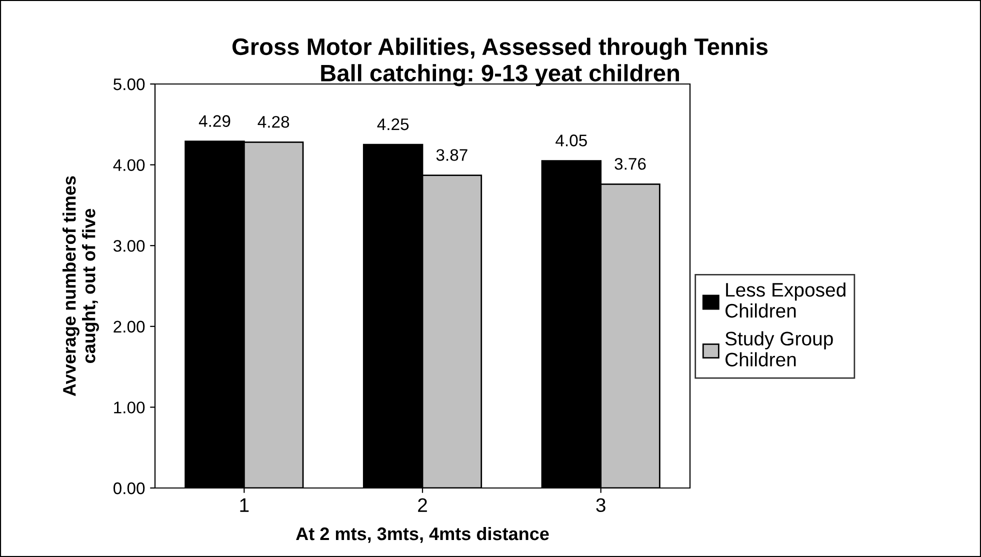  What do you see at coordinates (129, 326) in the screenshot?
I see `y-tick-label: 2.00` at bounding box center [129, 326].